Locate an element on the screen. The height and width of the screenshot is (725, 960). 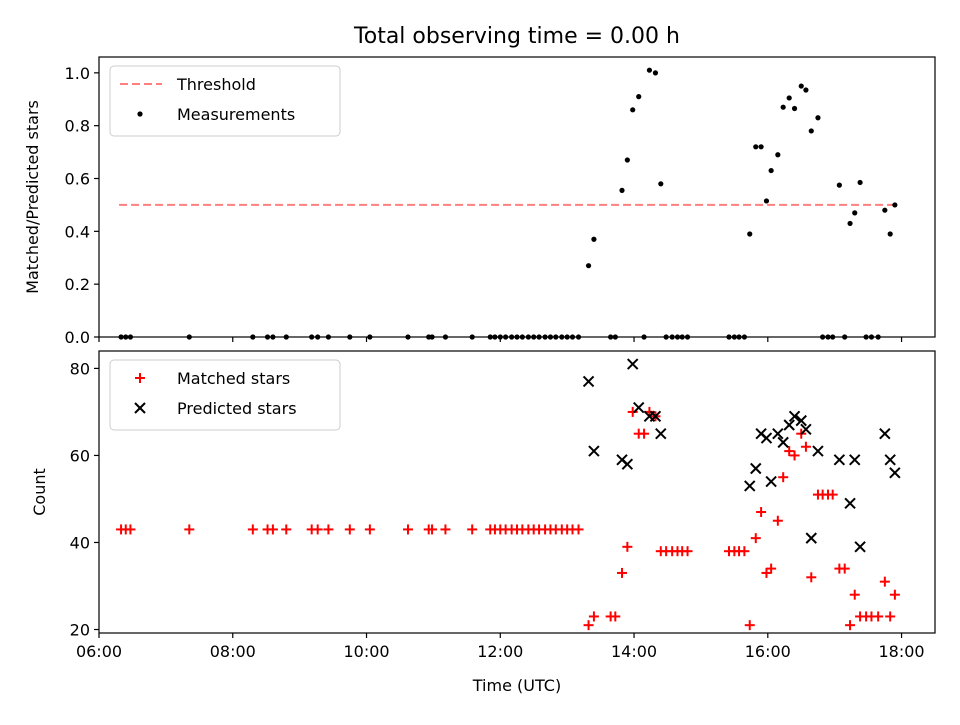
y-tick-label: 0.6 is located at coordinates (77, 179).